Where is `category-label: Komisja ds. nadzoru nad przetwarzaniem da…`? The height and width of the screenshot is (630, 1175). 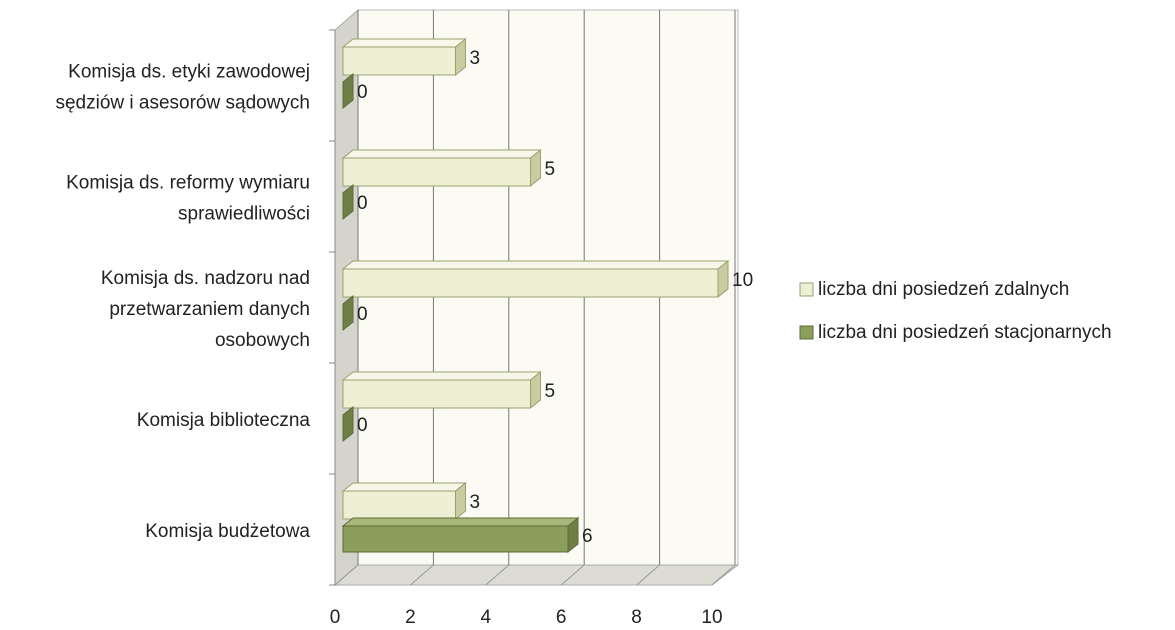 category-label: Komisja ds. nadzoru nad przetwarzaniem da… is located at coordinates (205, 309).